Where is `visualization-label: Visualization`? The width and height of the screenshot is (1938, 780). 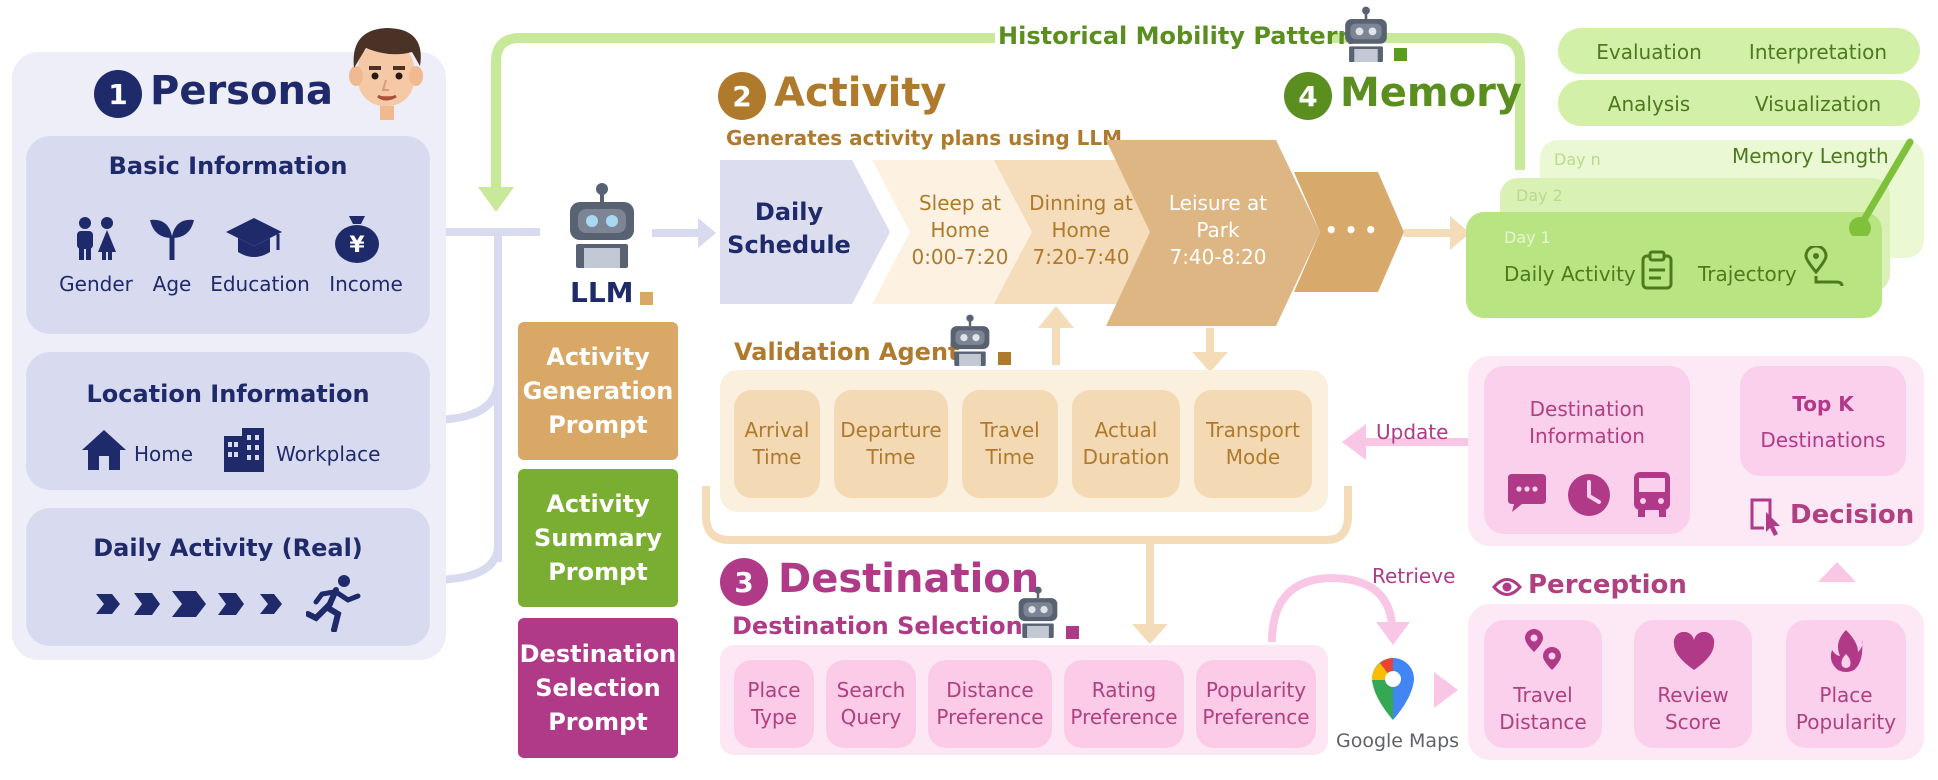
visualization-label: Visualization is located at coordinates (1818, 104).